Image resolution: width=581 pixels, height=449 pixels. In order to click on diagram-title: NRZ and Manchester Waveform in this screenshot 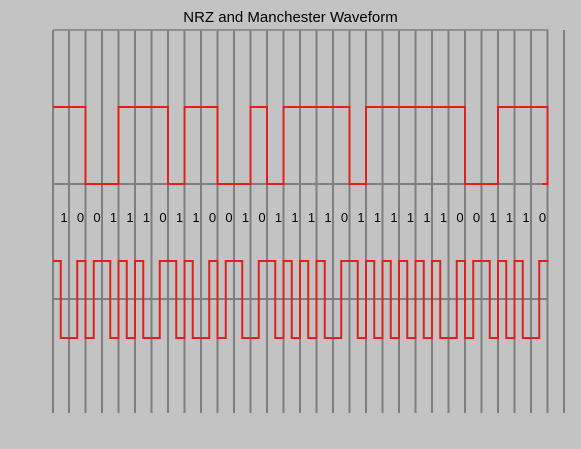, I will do `click(290, 17)`.